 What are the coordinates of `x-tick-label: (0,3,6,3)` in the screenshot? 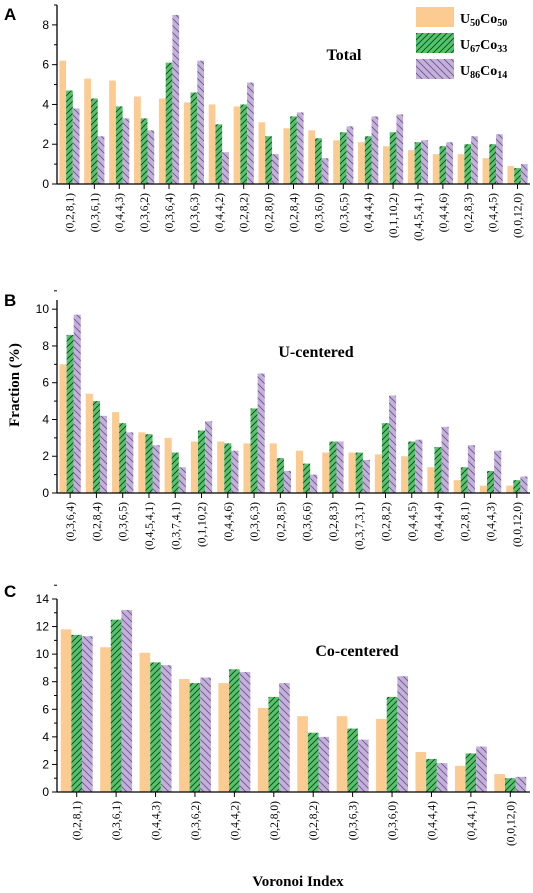 It's located at (255, 521).